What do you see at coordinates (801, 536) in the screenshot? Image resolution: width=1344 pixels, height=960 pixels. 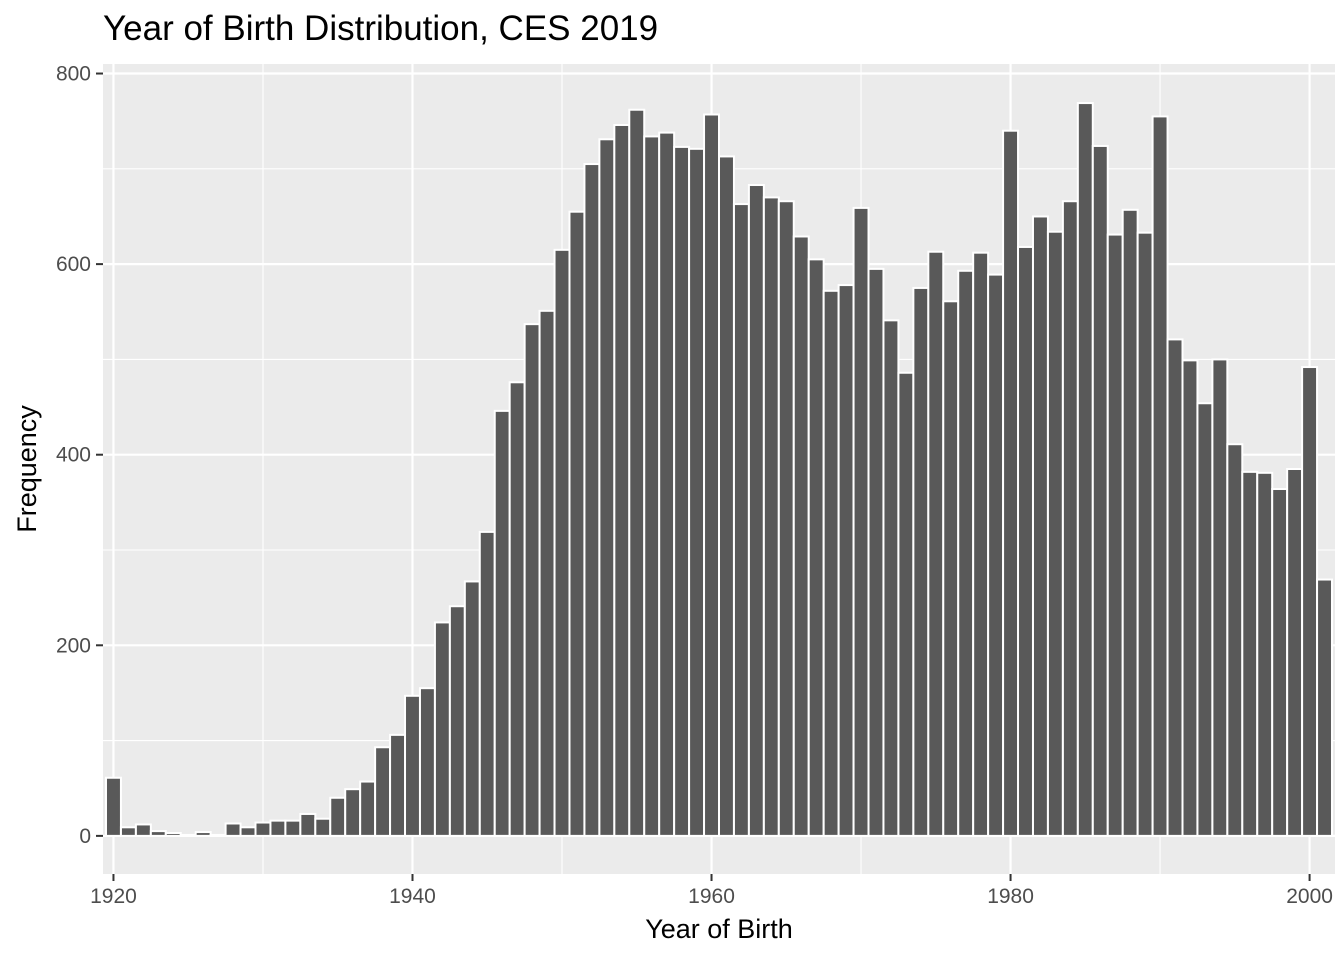 I see `bar-1966` at bounding box center [801, 536].